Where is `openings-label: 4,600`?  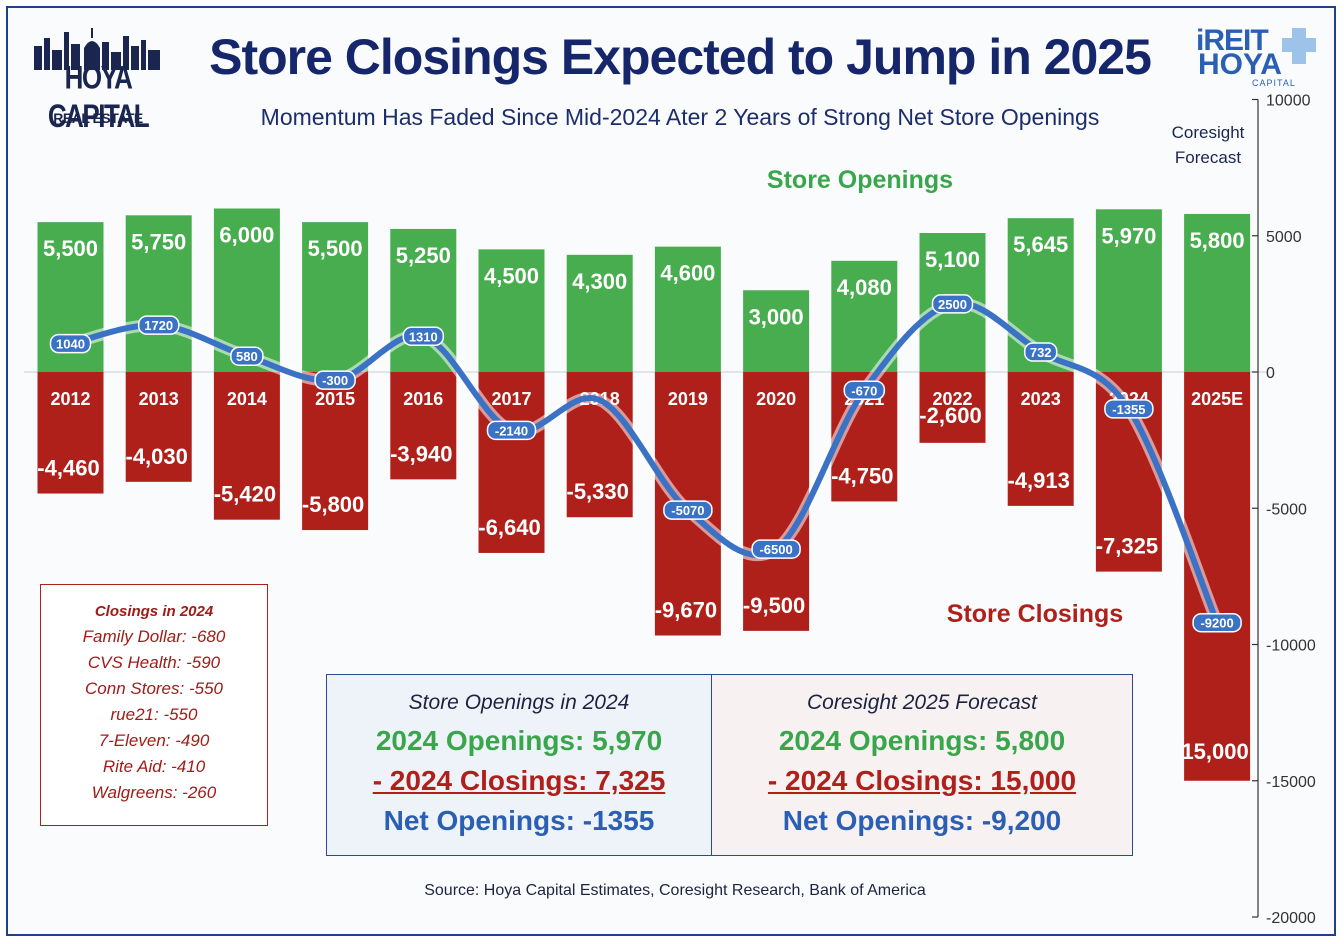 openings-label: 4,600 is located at coordinates (687, 273).